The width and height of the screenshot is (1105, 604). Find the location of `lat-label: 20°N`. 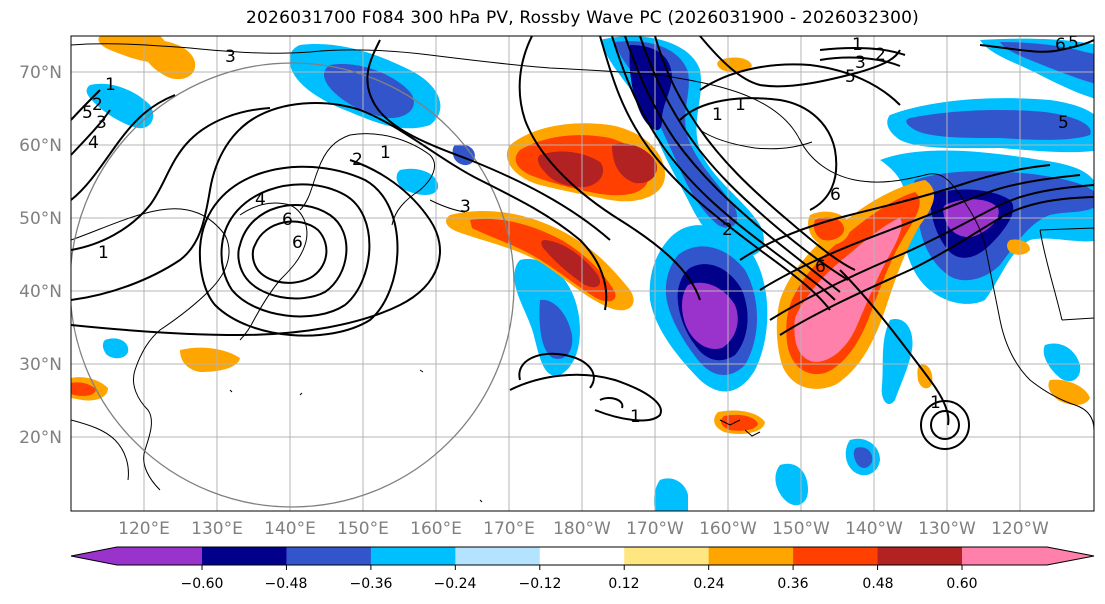

lat-label: 20°N is located at coordinates (40, 438).